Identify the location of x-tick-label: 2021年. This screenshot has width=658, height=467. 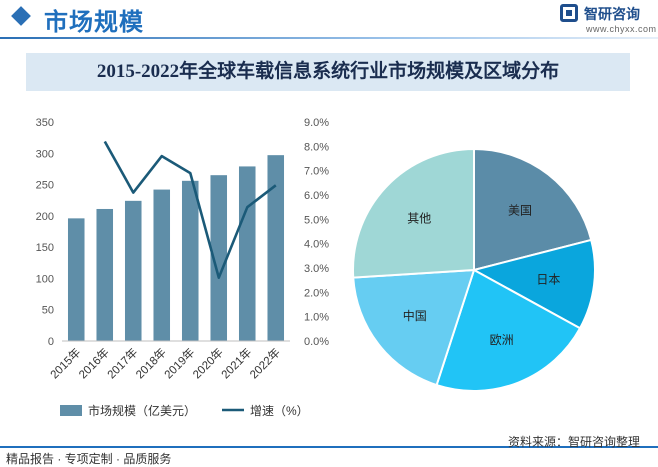
(236, 363).